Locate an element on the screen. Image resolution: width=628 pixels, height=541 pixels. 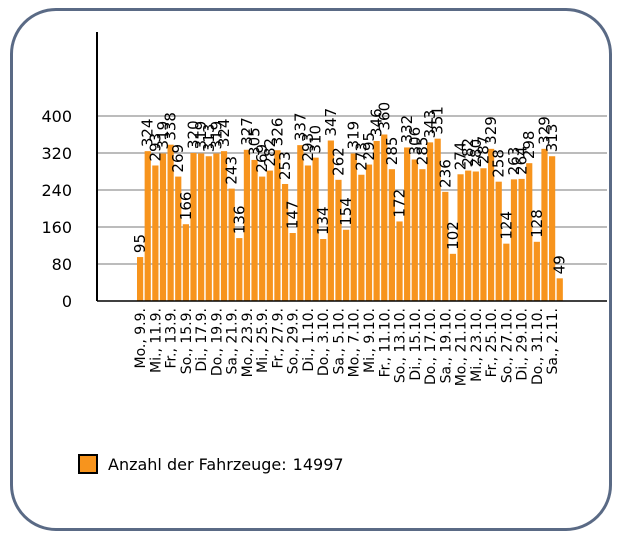
x-tick-label: Mi., 11.9. is located at coordinates (156, 340).